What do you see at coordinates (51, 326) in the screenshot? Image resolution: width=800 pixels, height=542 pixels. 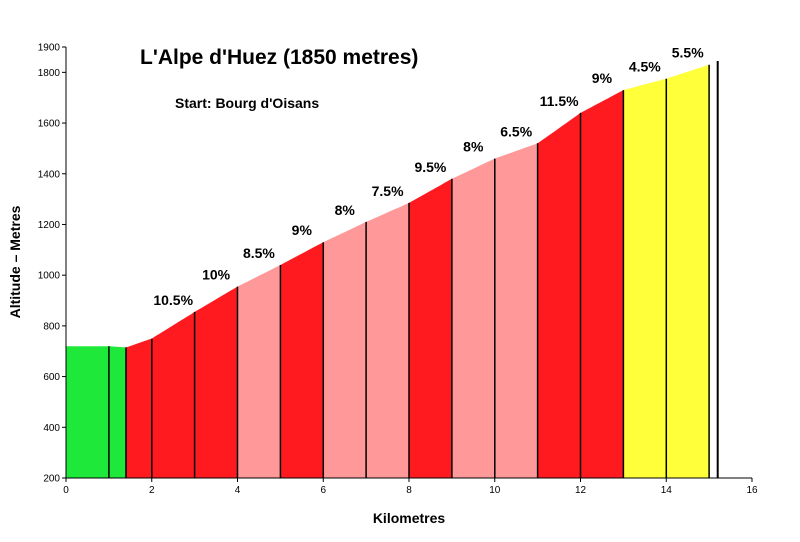 I see `y-tick-label: 800` at bounding box center [51, 326].